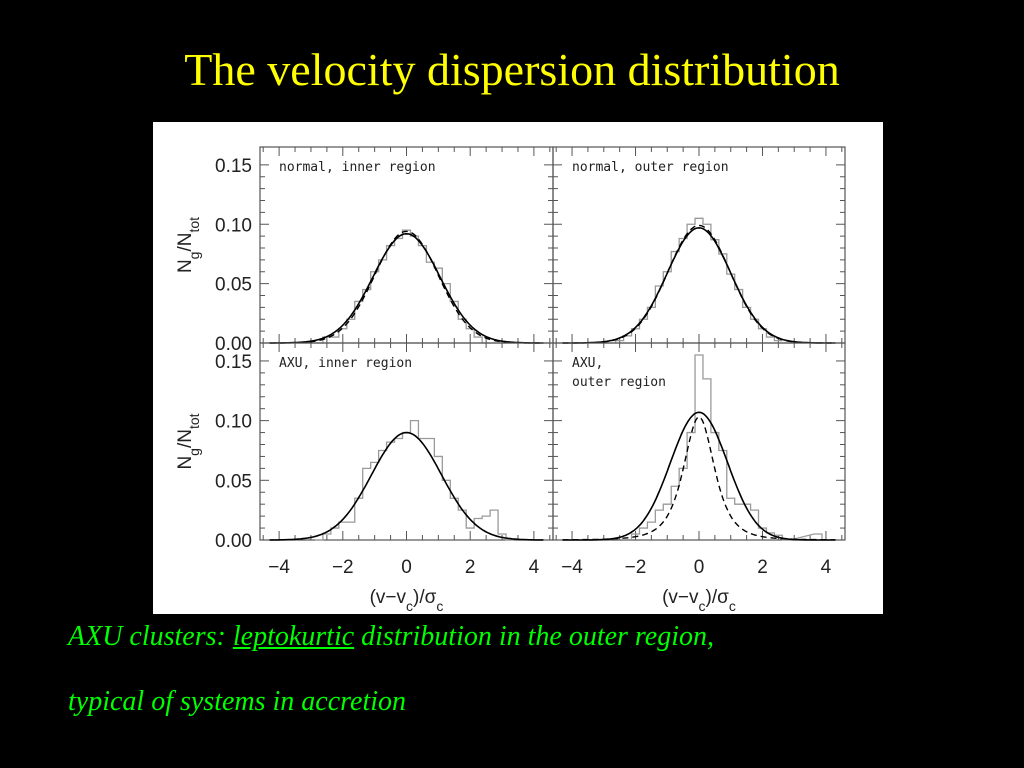 Image resolution: width=1024 pixels, height=768 pixels. I want to click on panel-frame-normal-inner, so click(406, 245).